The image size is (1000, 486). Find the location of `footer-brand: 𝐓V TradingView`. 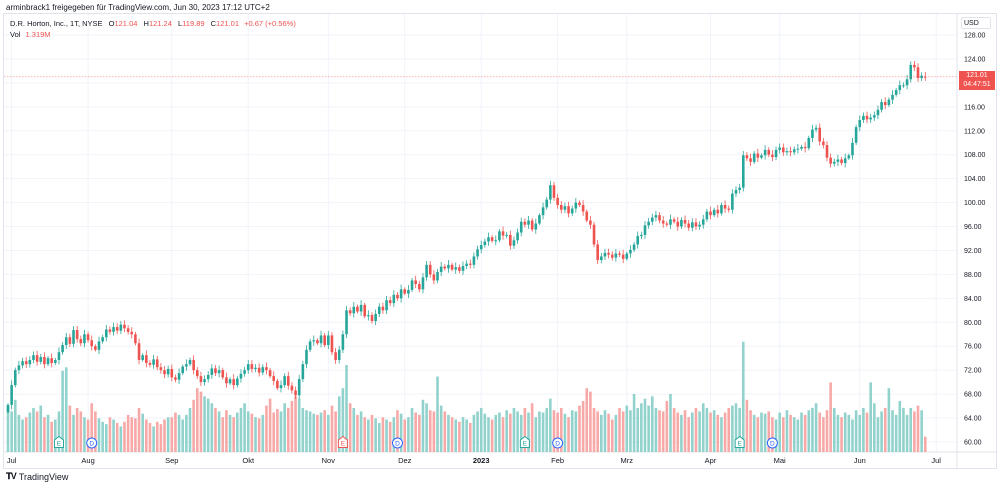

footer-brand: 𝐓V TradingView is located at coordinates (37, 476).